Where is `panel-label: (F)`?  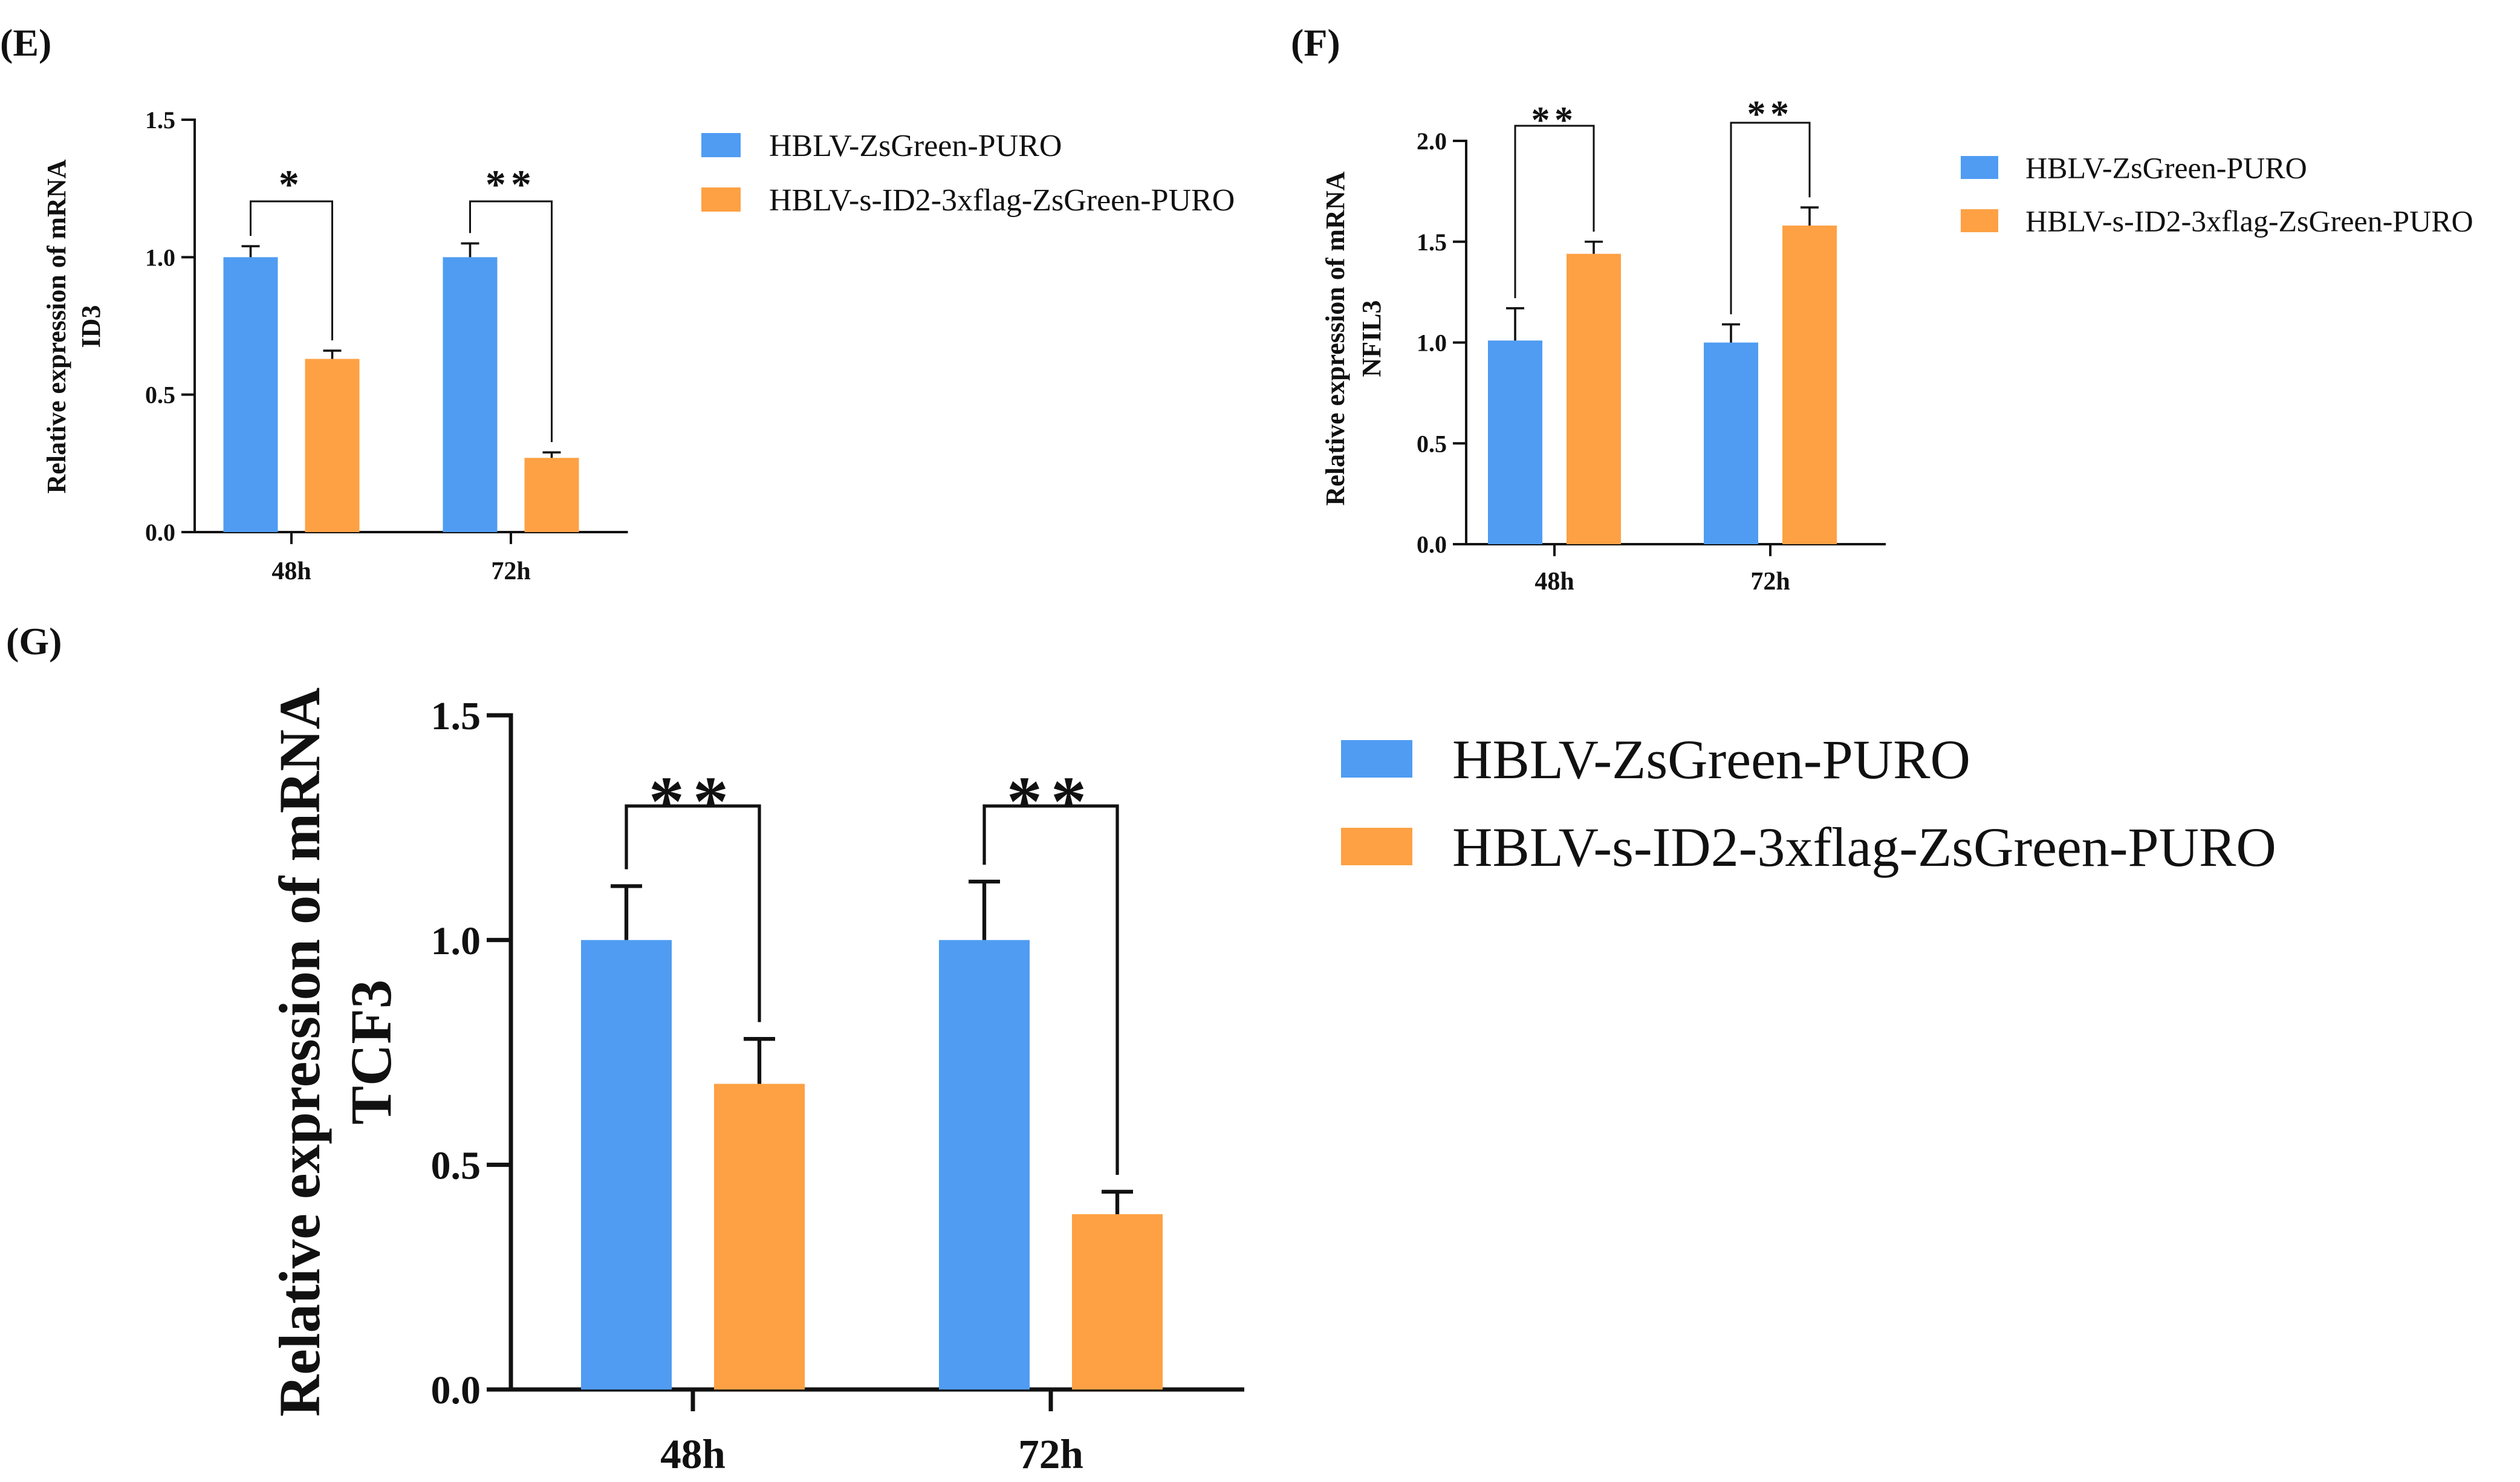 panel-label: (F) is located at coordinates (1315, 42).